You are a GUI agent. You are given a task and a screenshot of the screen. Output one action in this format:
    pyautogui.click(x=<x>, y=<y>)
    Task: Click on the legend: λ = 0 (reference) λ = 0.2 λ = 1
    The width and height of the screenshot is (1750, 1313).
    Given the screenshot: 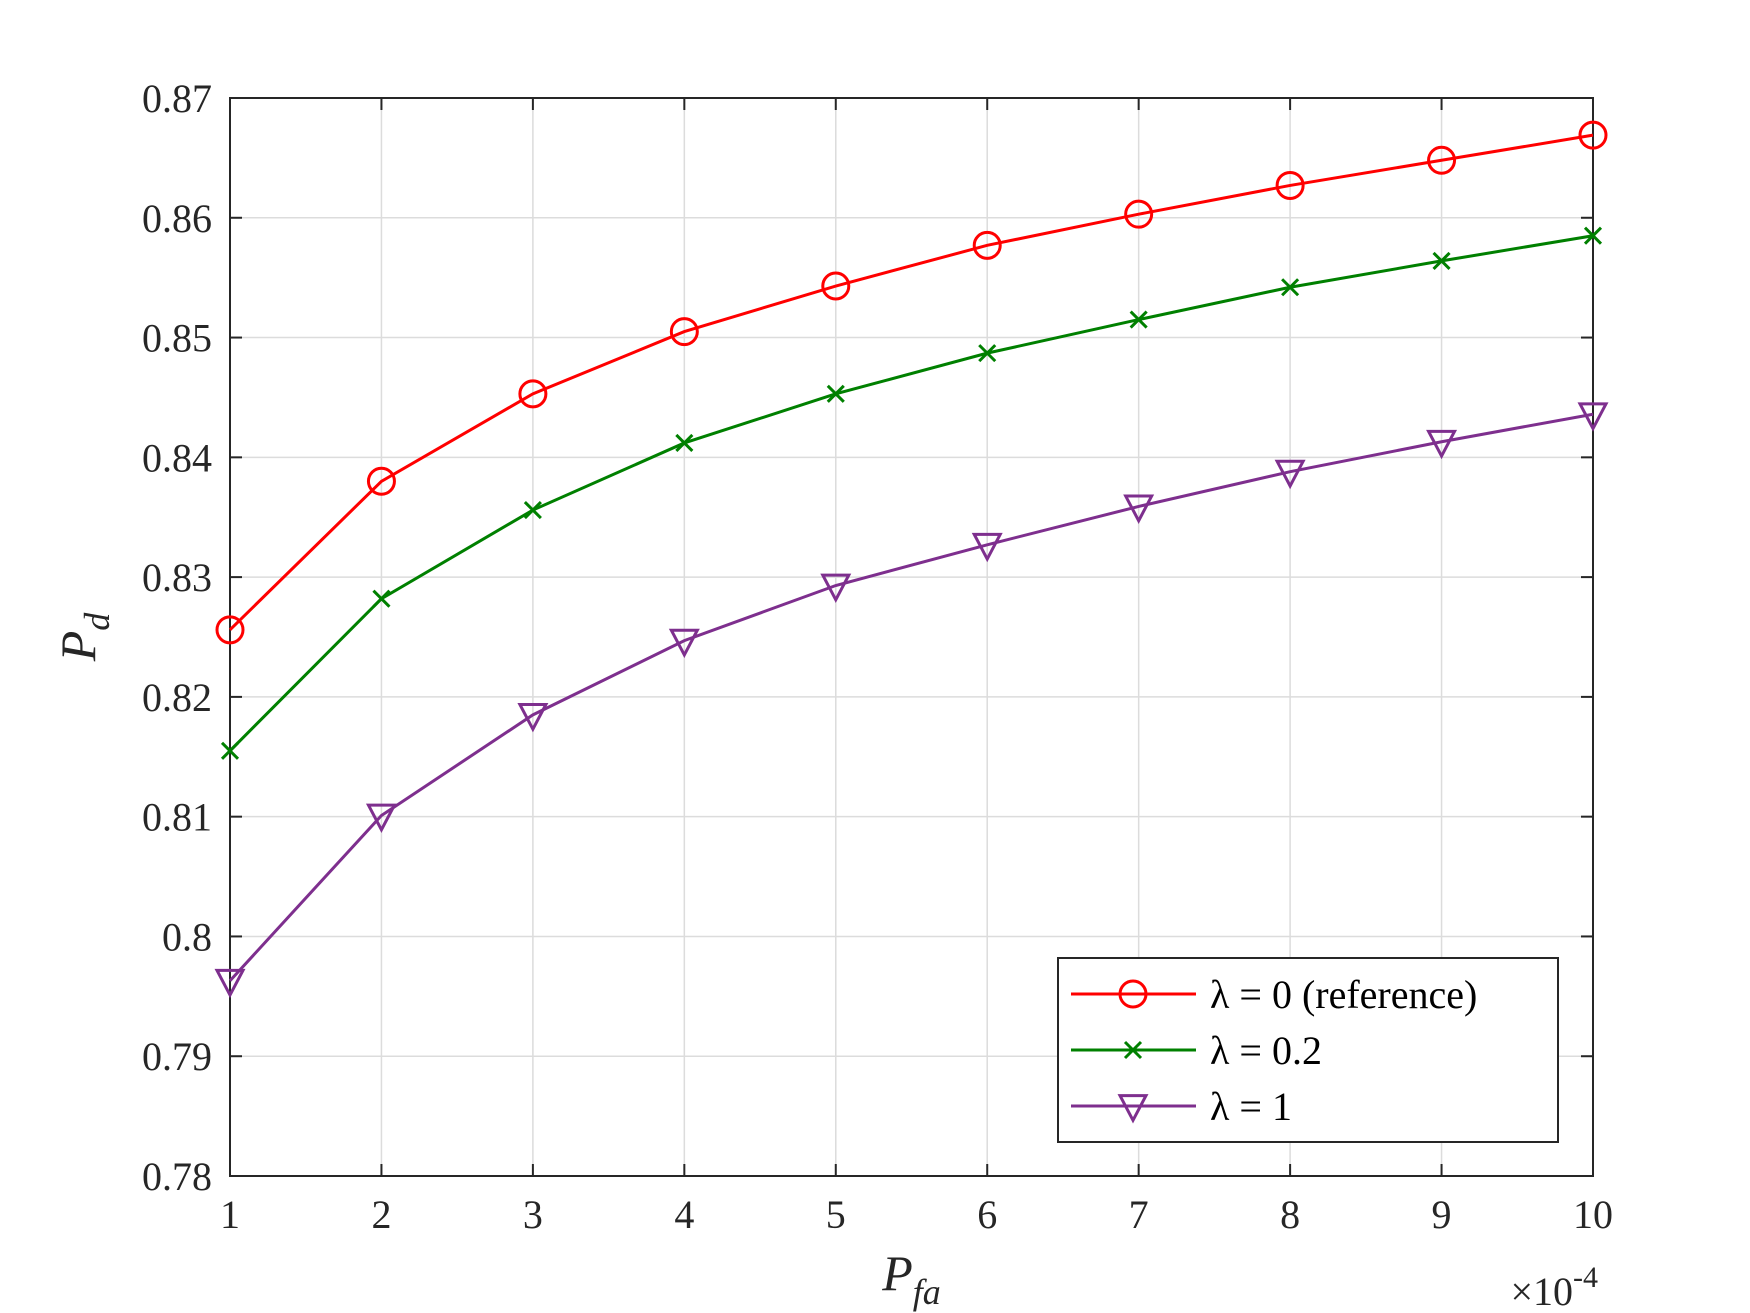 What is the action you would take?
    pyautogui.click(x=1308, y=1050)
    